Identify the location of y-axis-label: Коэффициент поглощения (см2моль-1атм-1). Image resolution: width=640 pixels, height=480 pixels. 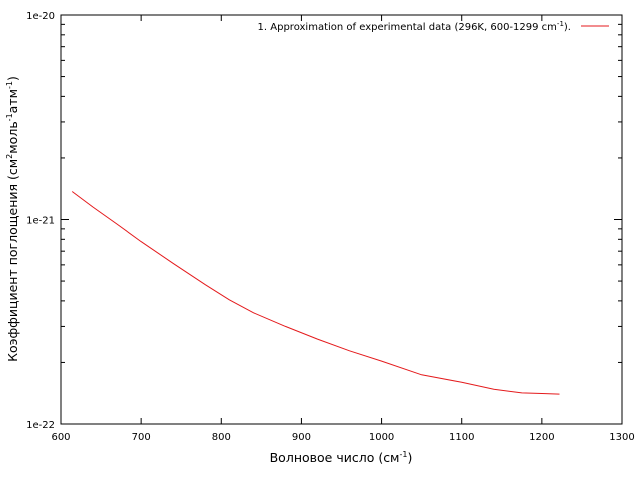
(12, 219).